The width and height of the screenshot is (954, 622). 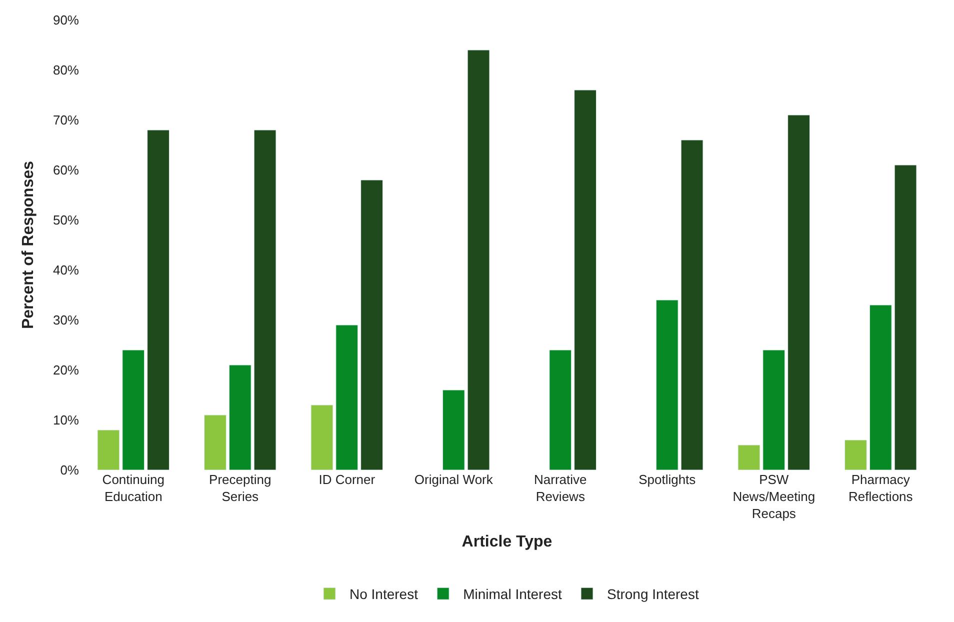 What do you see at coordinates (66, 420) in the screenshot?
I see `y-tick-label: 10%` at bounding box center [66, 420].